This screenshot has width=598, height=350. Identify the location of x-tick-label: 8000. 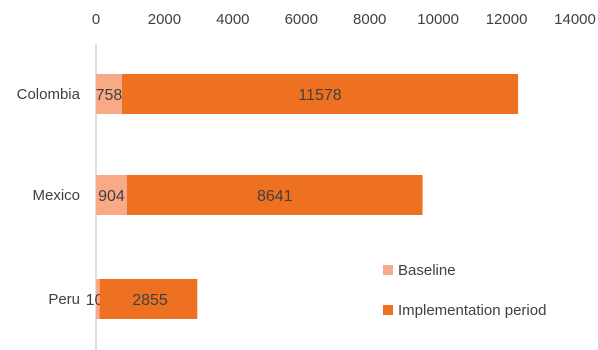
(369, 19).